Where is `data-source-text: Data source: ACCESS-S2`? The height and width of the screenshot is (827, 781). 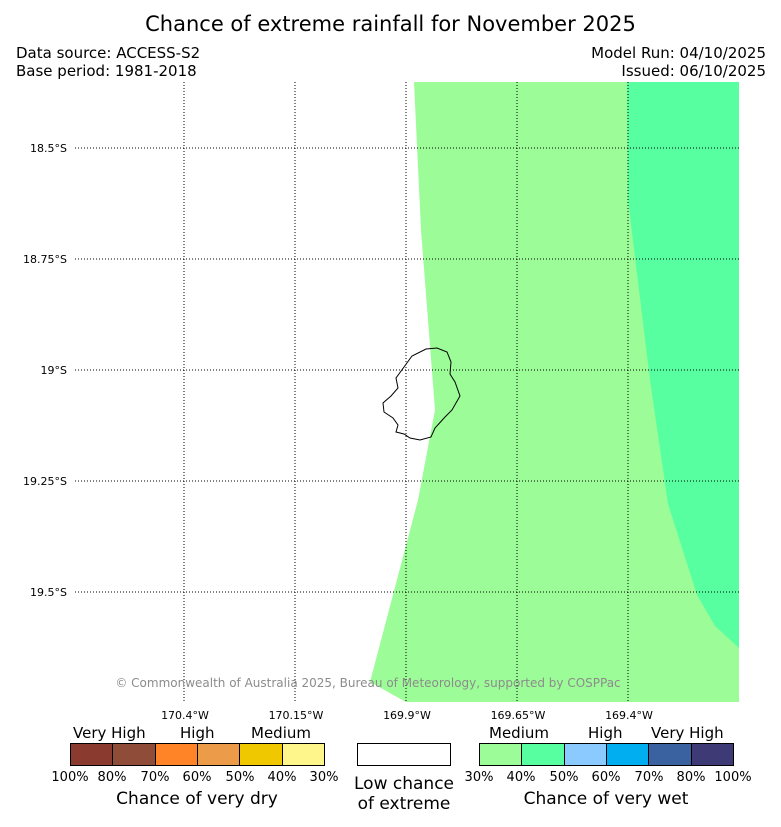
data-source-text: Data source: ACCESS-S2 is located at coordinates (108, 53).